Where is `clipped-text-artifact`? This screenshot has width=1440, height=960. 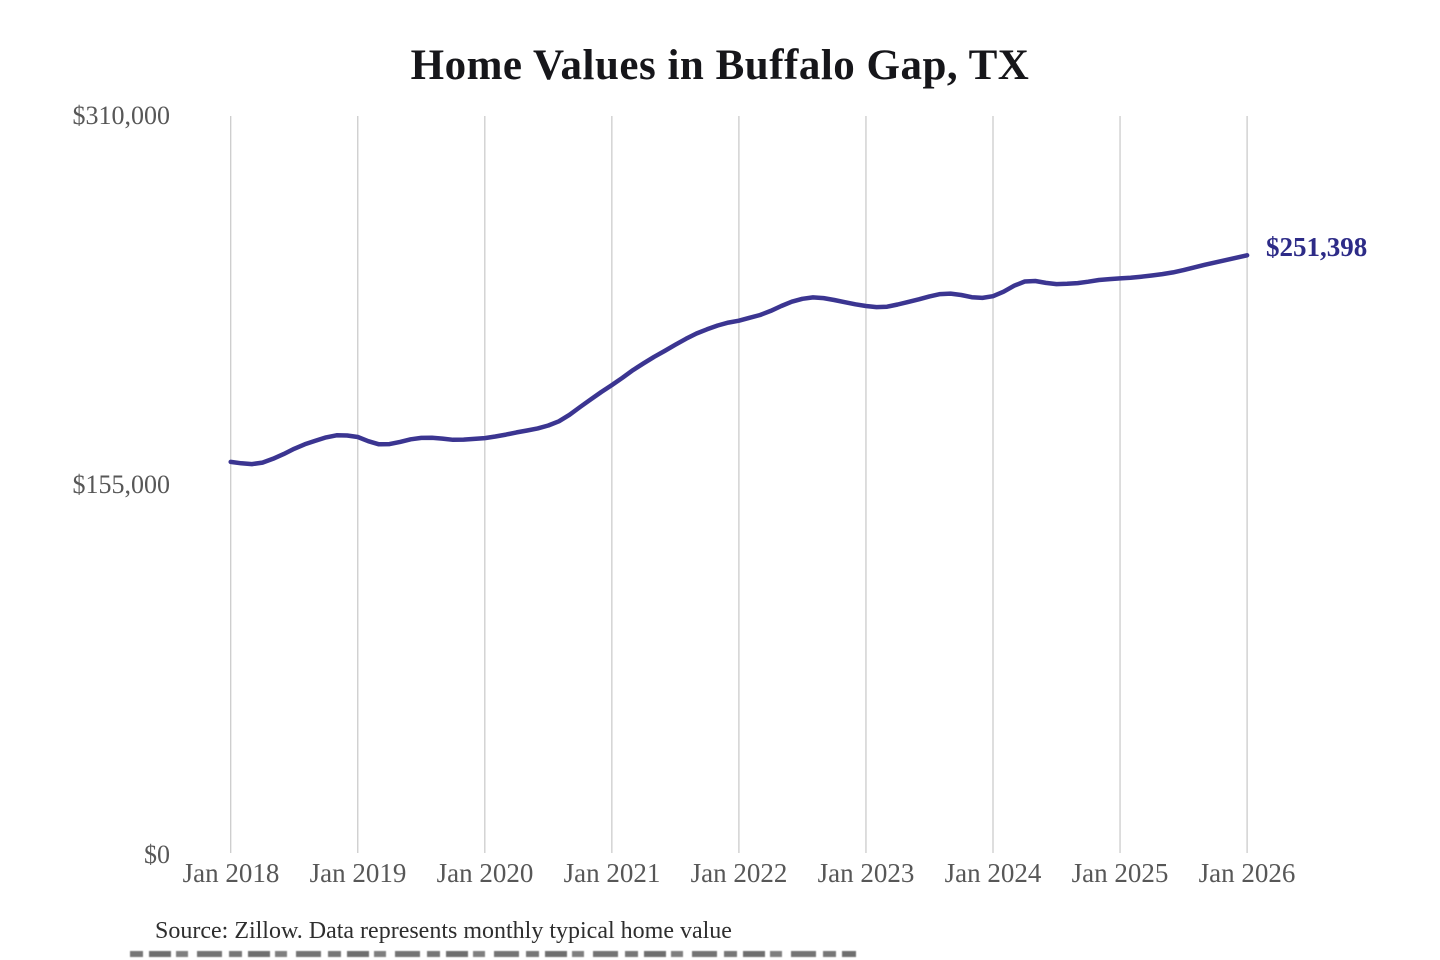
clipped-text-artifact is located at coordinates (493, 954).